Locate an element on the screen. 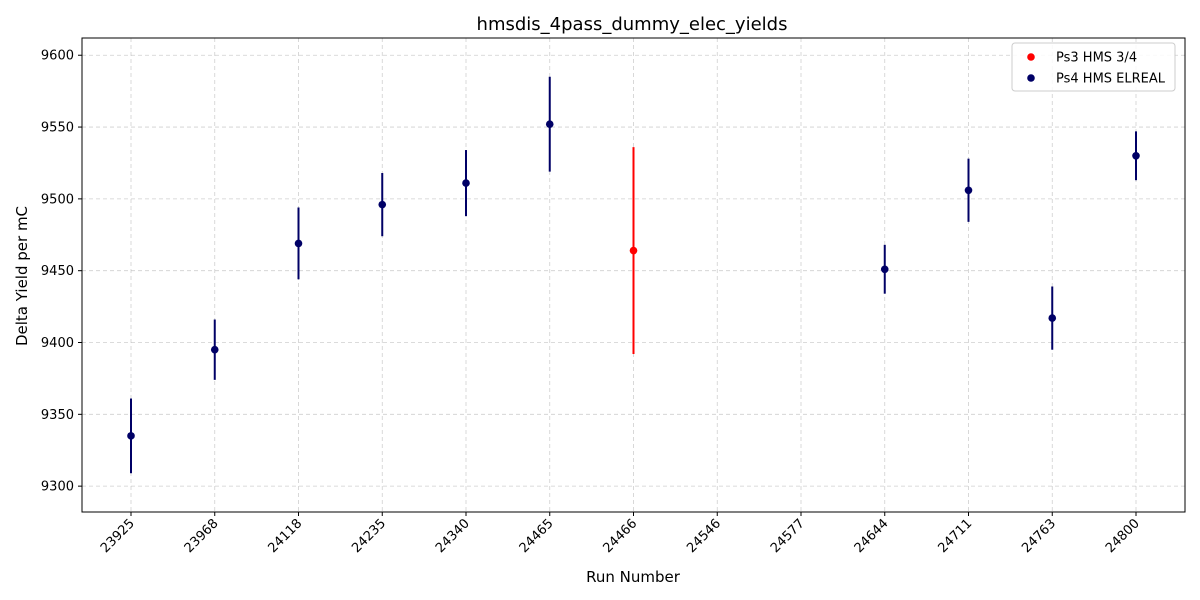 The image size is (1200, 600). legend-label: Ps3 HMS 3/4 is located at coordinates (1096, 58).